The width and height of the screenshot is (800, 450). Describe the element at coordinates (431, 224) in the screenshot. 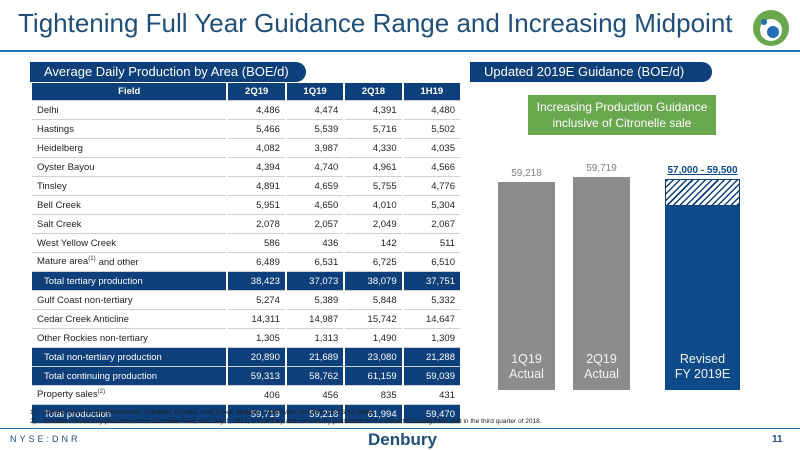

I see `value-cell: 2,067` at that location.